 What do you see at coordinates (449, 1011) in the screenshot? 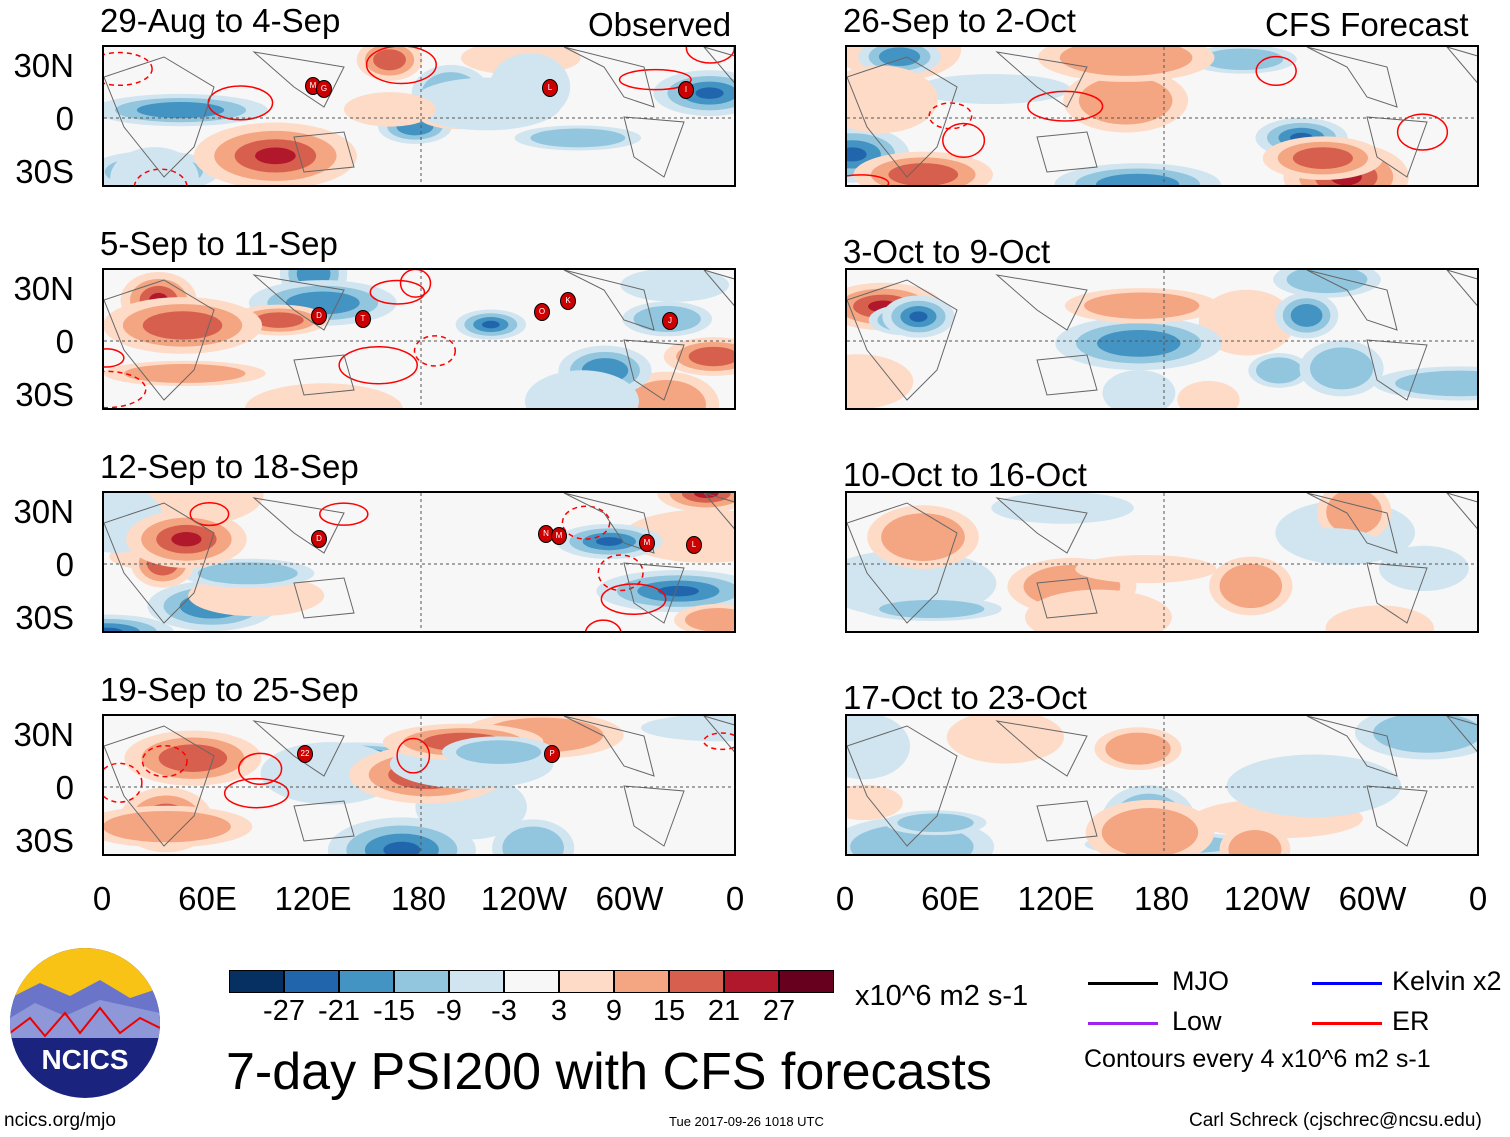
I see `colorbar-label: -9` at bounding box center [449, 1011].